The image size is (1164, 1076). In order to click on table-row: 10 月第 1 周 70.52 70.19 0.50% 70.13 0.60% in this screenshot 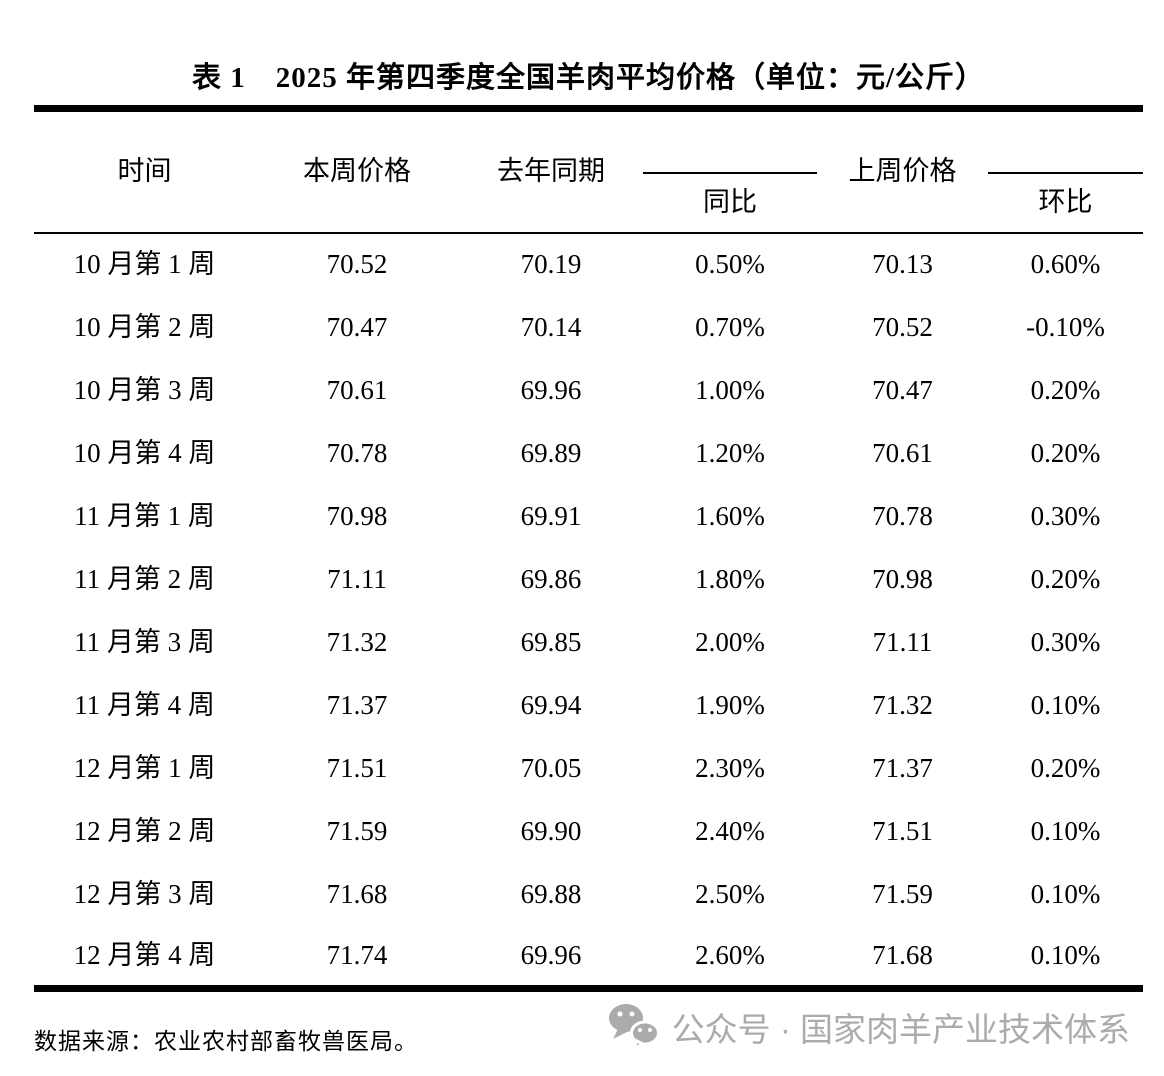, I will do `click(588, 263)`.